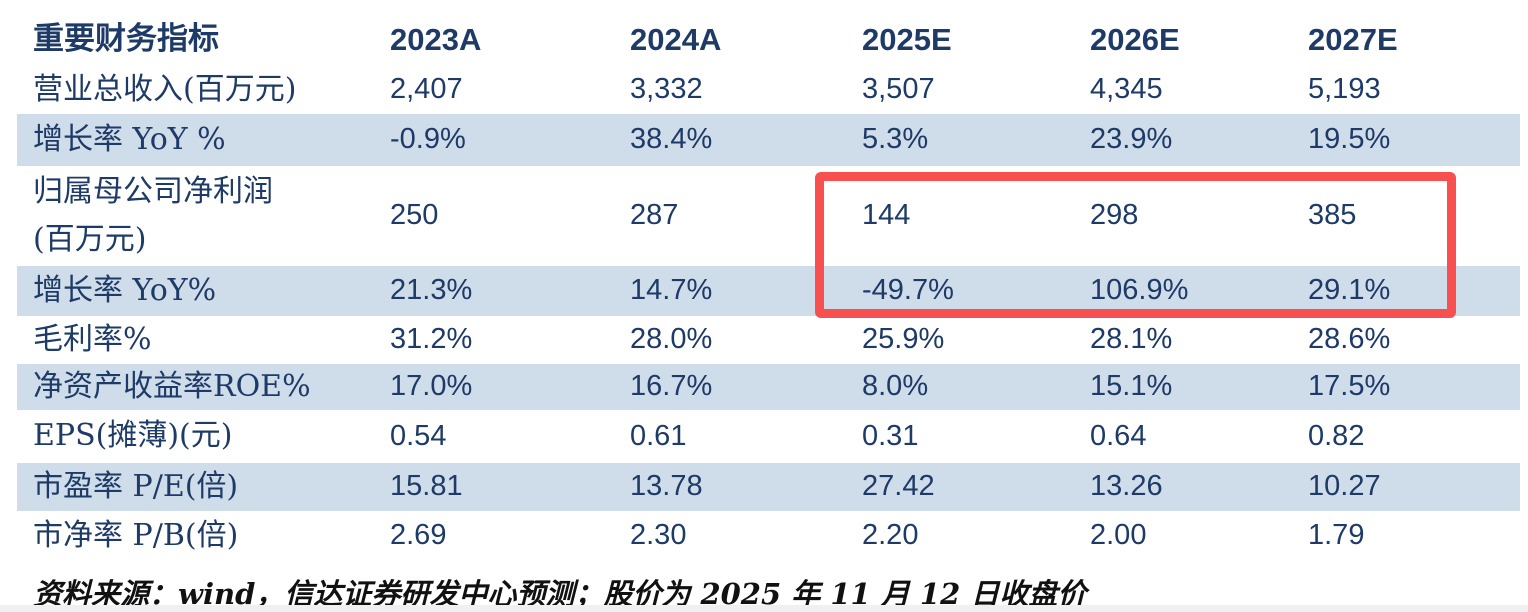 This screenshot has height=612, width=1528. Describe the element at coordinates (136, 486) in the screenshot. I see `metric-label: 市盈率 P/E(倍)` at that location.